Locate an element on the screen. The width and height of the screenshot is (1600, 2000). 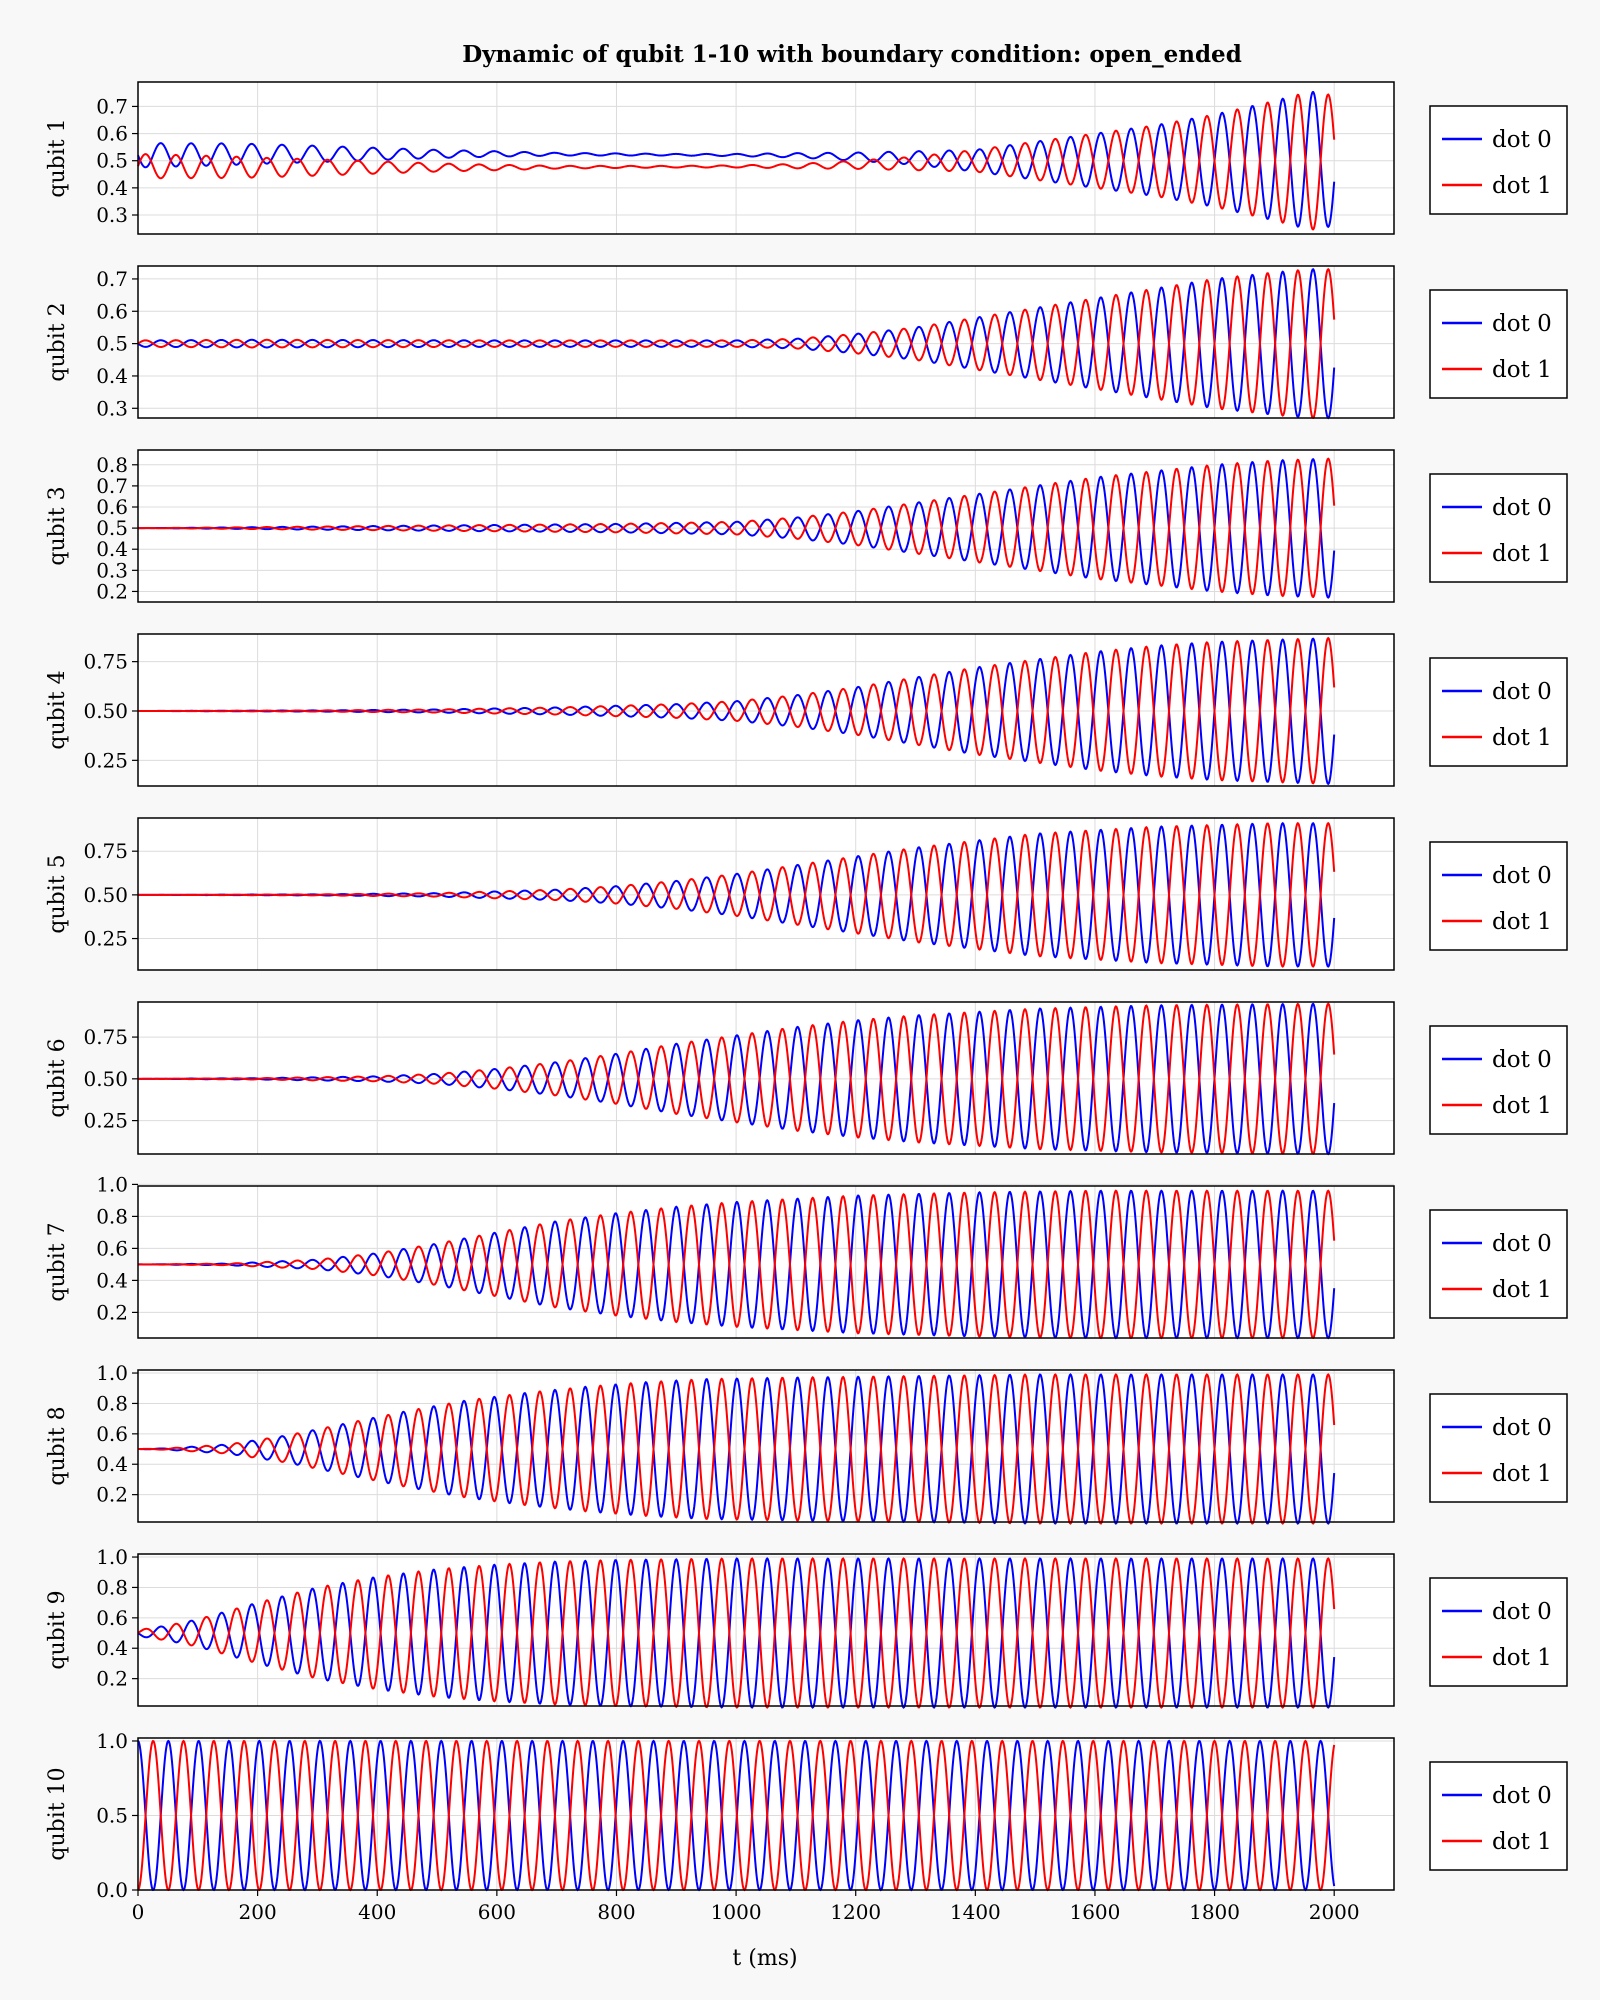
x-tick-label: 600 is located at coordinates (497, 1912).